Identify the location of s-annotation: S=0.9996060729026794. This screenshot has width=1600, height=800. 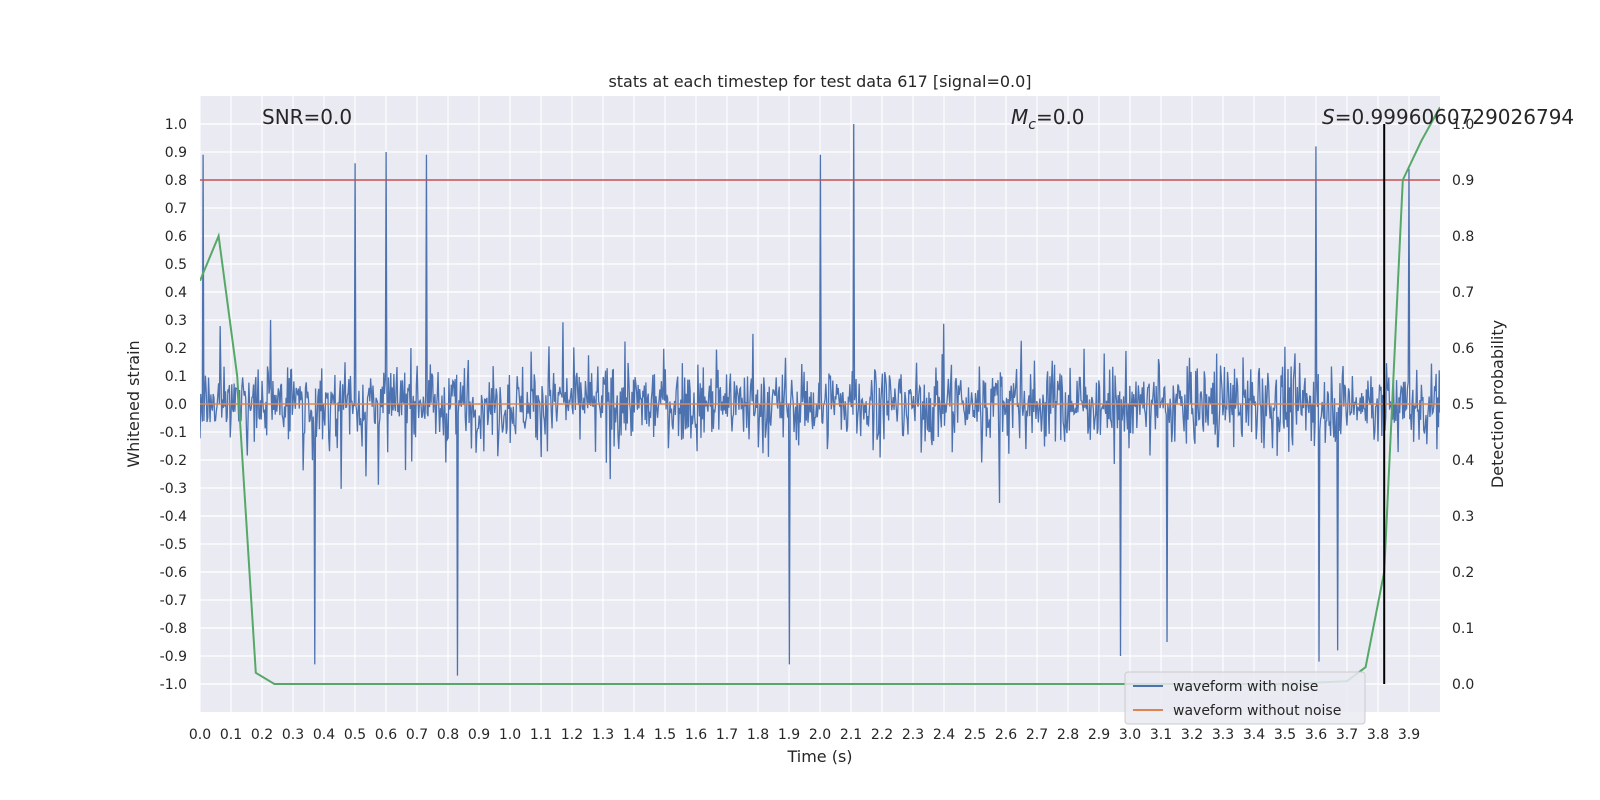
(1448, 117).